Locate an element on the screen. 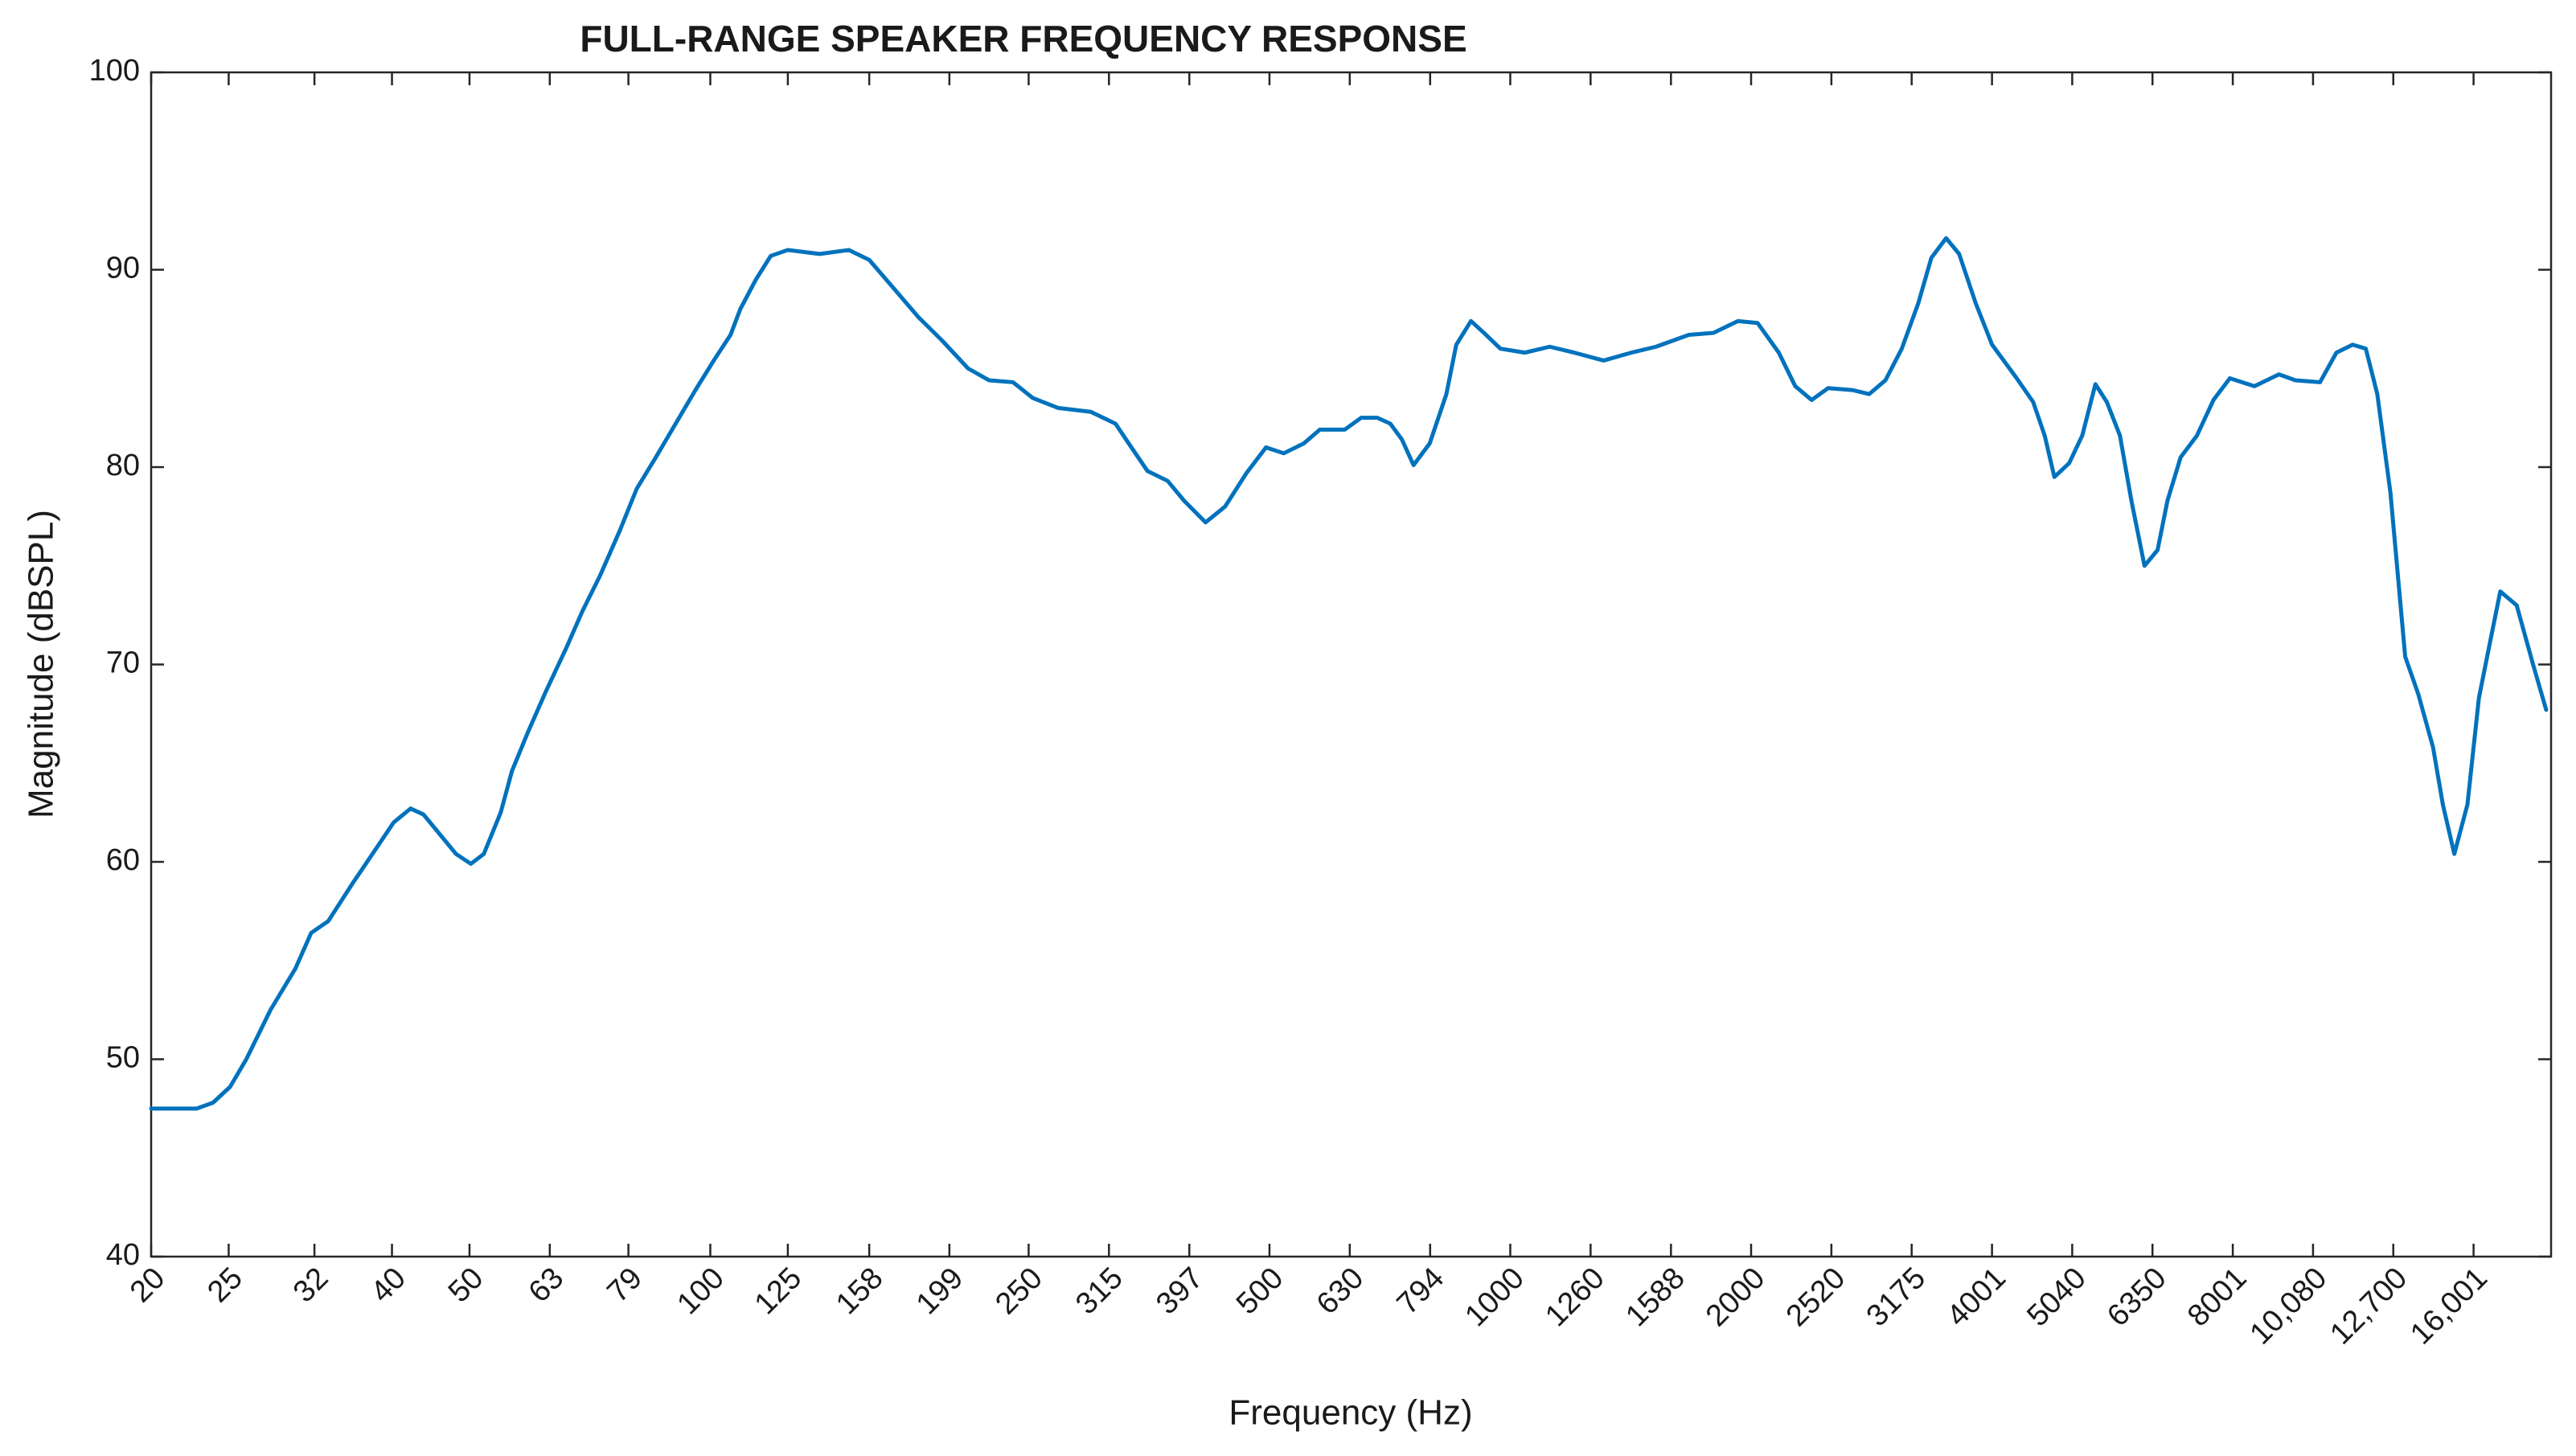 This screenshot has height=1456, width=2576. y-tick-label: 100 is located at coordinates (114, 71).